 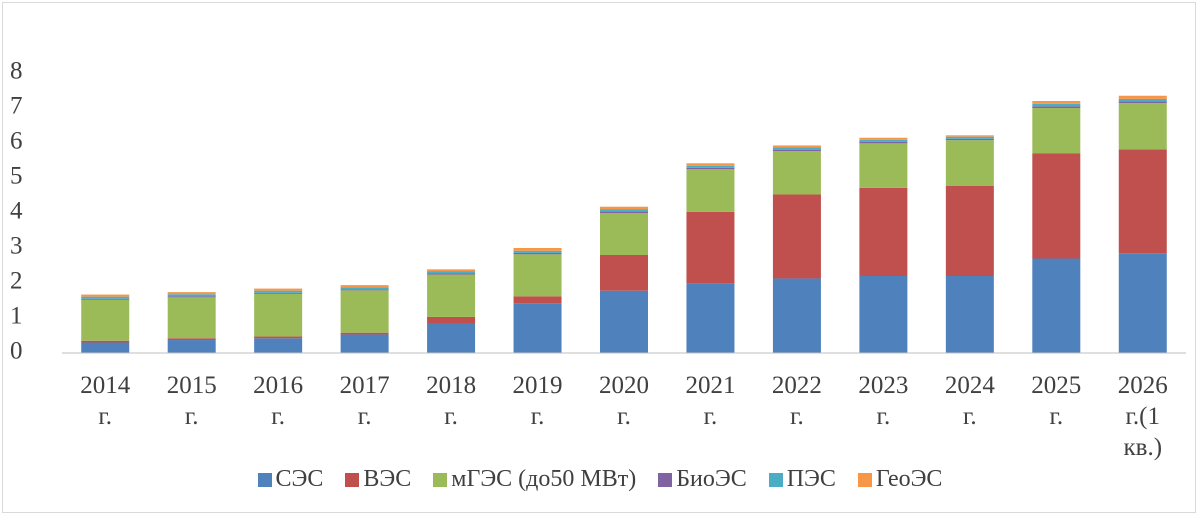 I want to click on legend-item: мГЭС (до50 МВт), so click(x=534, y=479).